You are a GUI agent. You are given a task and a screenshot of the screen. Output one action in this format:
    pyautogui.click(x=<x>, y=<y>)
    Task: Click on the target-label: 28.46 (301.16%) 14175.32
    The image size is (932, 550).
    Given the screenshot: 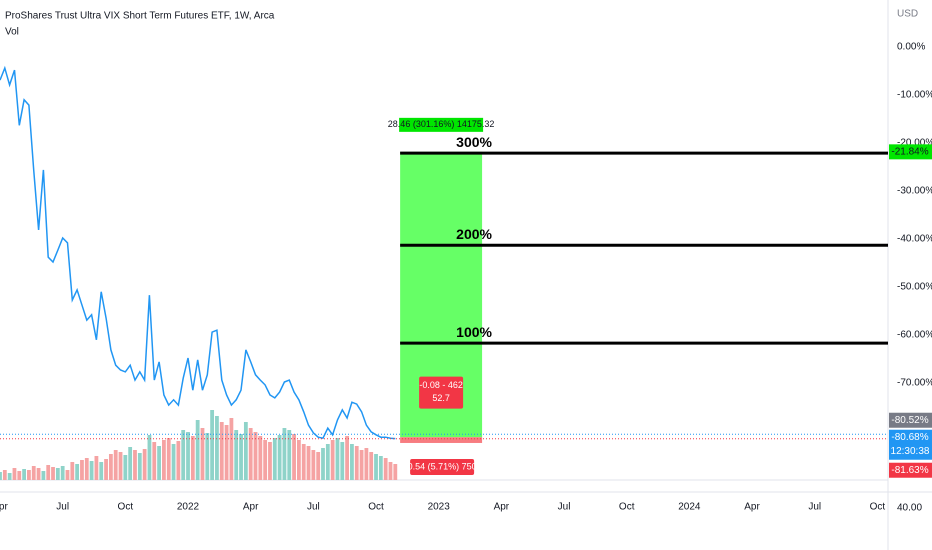 What is the action you would take?
    pyautogui.click(x=441, y=124)
    